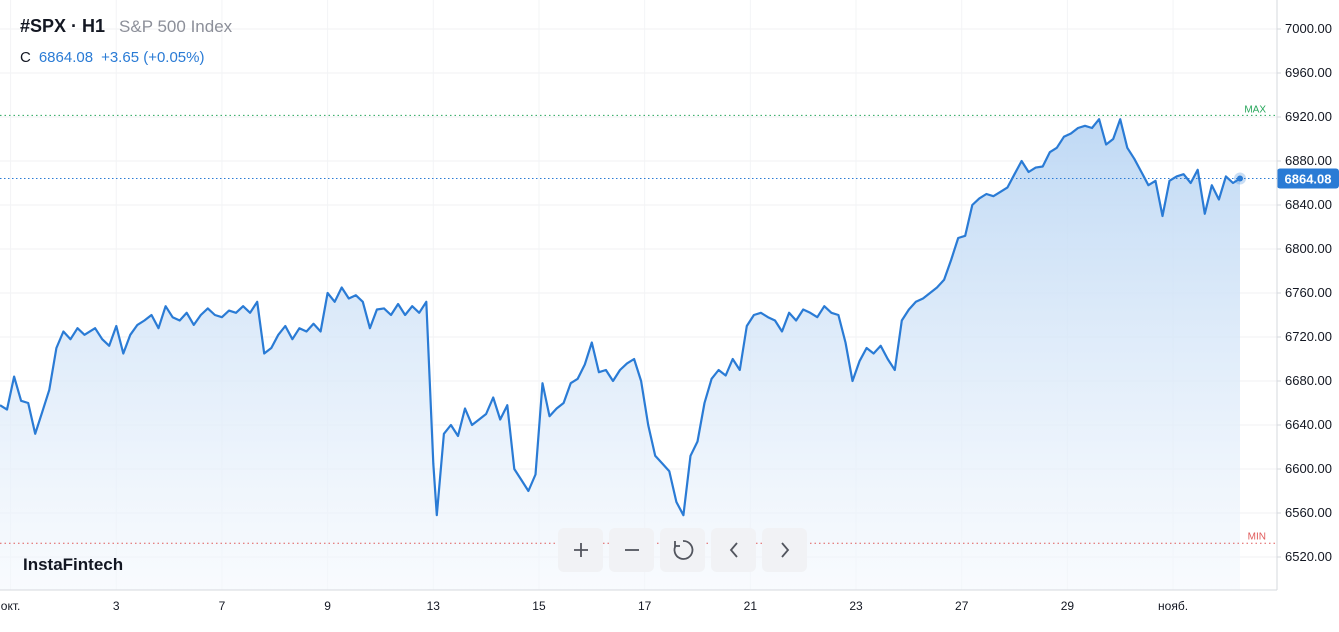 This screenshot has width=1339, height=632. I want to click on y-tick-label: 6600.00, so click(1308, 468).